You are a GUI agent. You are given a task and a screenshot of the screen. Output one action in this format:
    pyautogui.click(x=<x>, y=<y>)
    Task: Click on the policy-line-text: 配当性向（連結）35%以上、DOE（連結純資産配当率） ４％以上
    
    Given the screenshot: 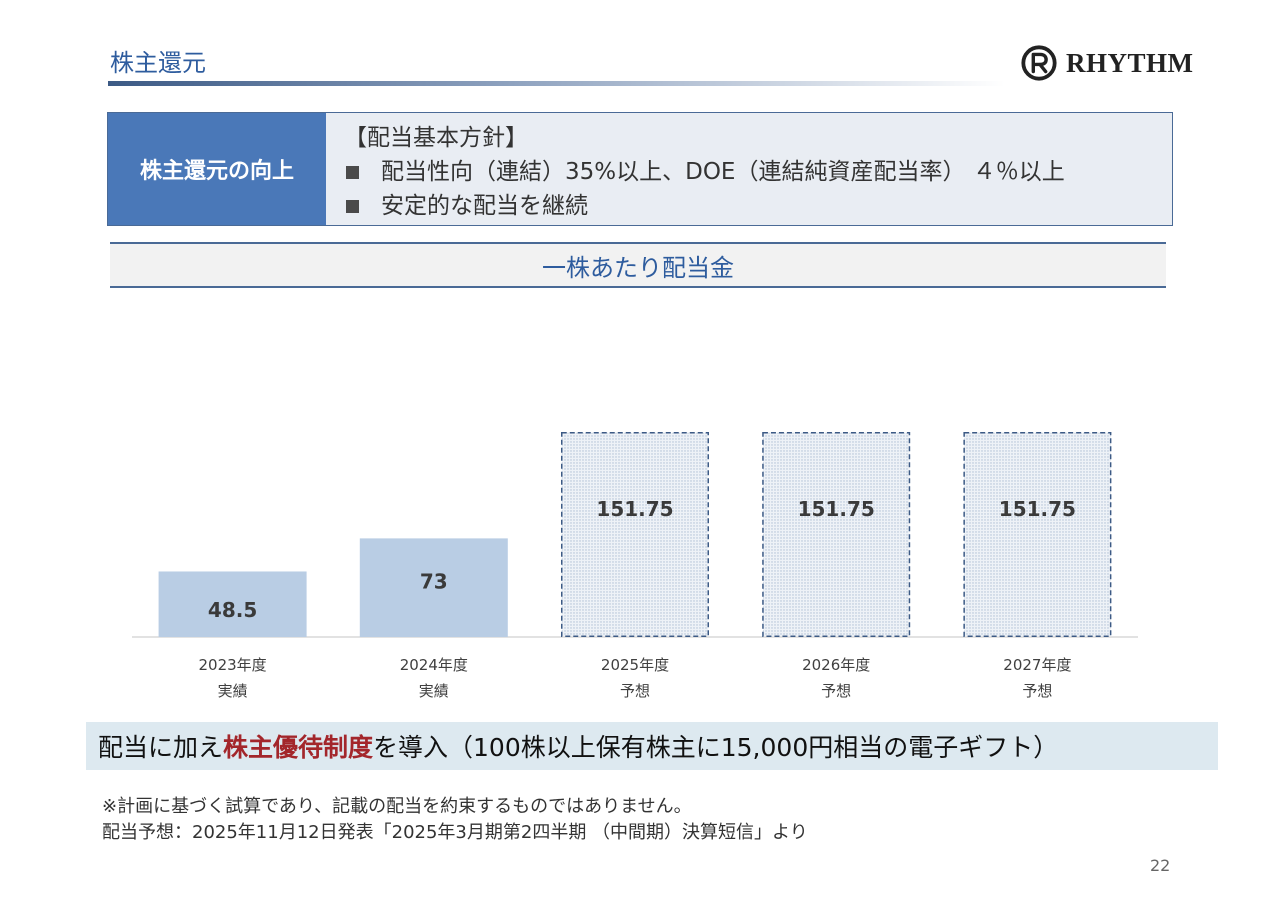 What is the action you would take?
    pyautogui.click(x=723, y=172)
    